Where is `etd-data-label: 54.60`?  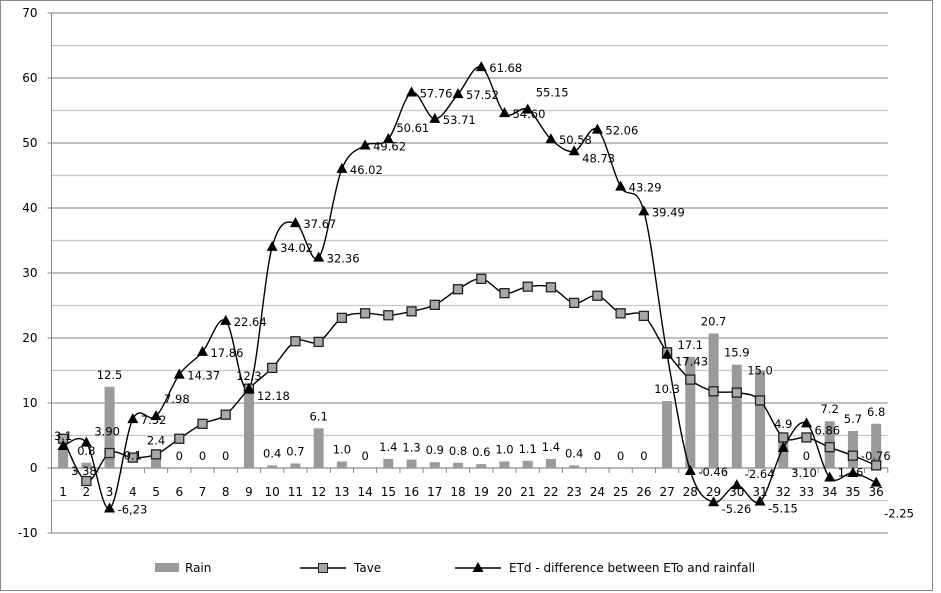
etd-data-label: 54.60 is located at coordinates (528, 114).